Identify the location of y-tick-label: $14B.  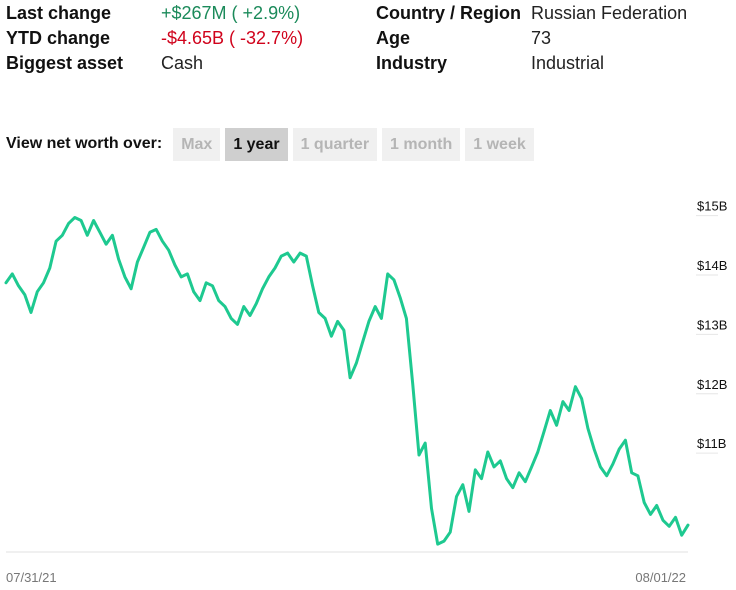
(712, 265).